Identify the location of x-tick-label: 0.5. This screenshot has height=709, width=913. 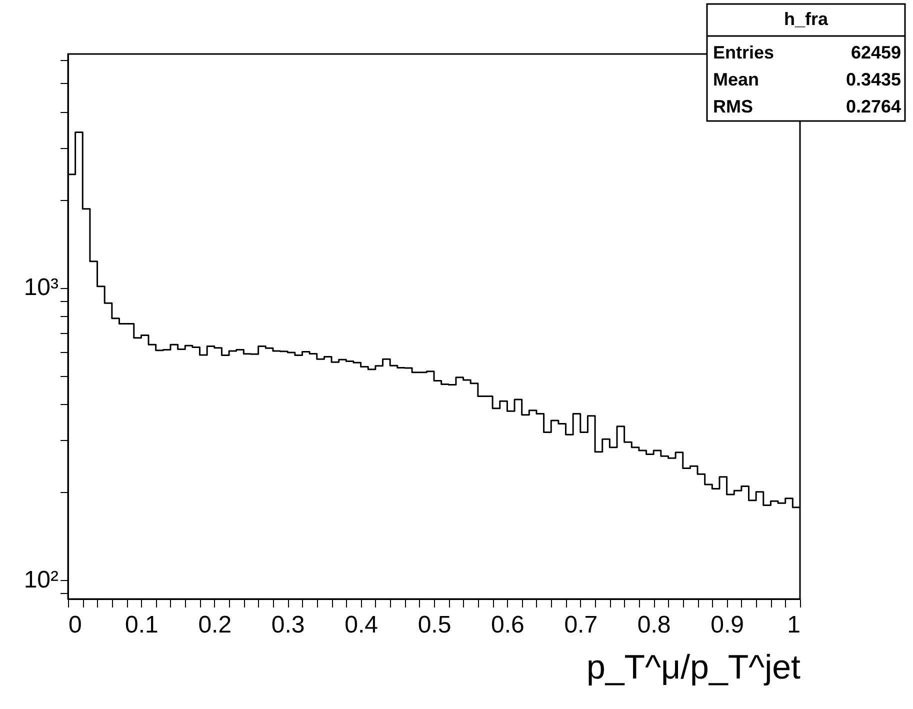
(435, 625).